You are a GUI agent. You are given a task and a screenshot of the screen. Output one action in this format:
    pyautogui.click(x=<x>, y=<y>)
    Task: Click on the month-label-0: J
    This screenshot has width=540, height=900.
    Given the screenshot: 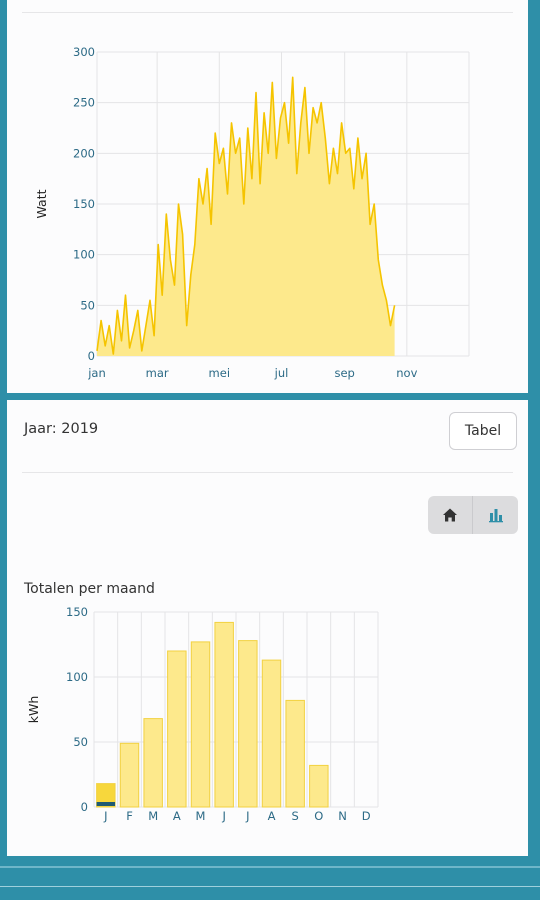 What is the action you would take?
    pyautogui.click(x=105, y=816)
    